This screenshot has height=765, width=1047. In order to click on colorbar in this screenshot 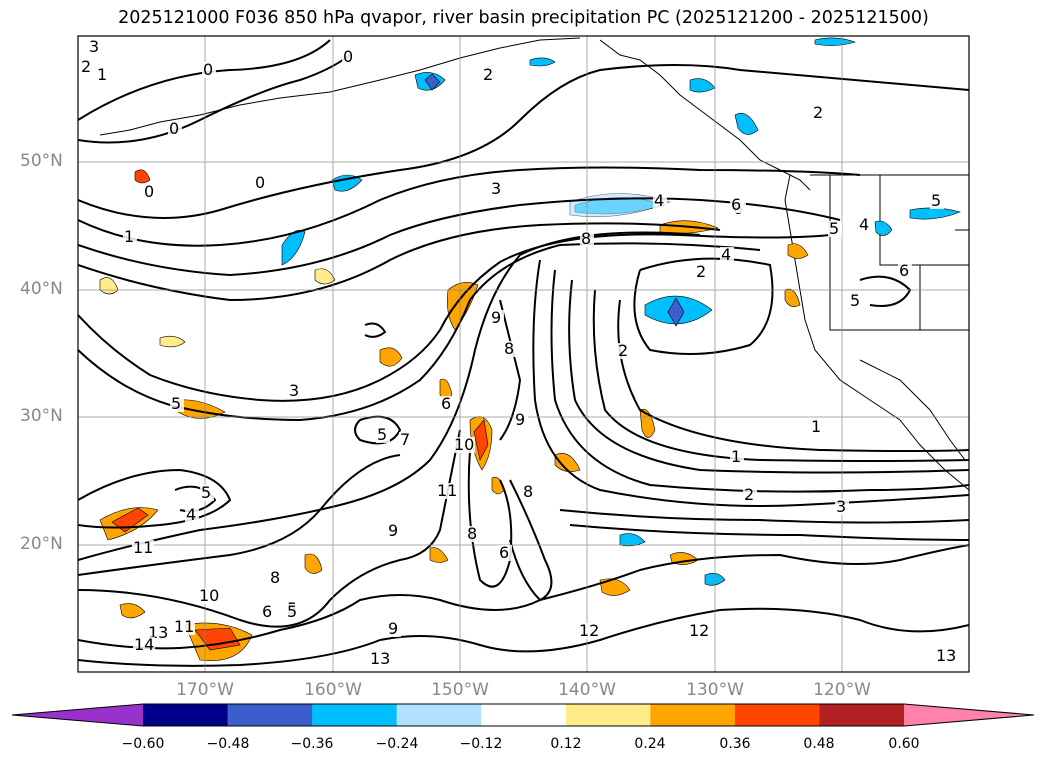, I will do `click(523, 715)`.